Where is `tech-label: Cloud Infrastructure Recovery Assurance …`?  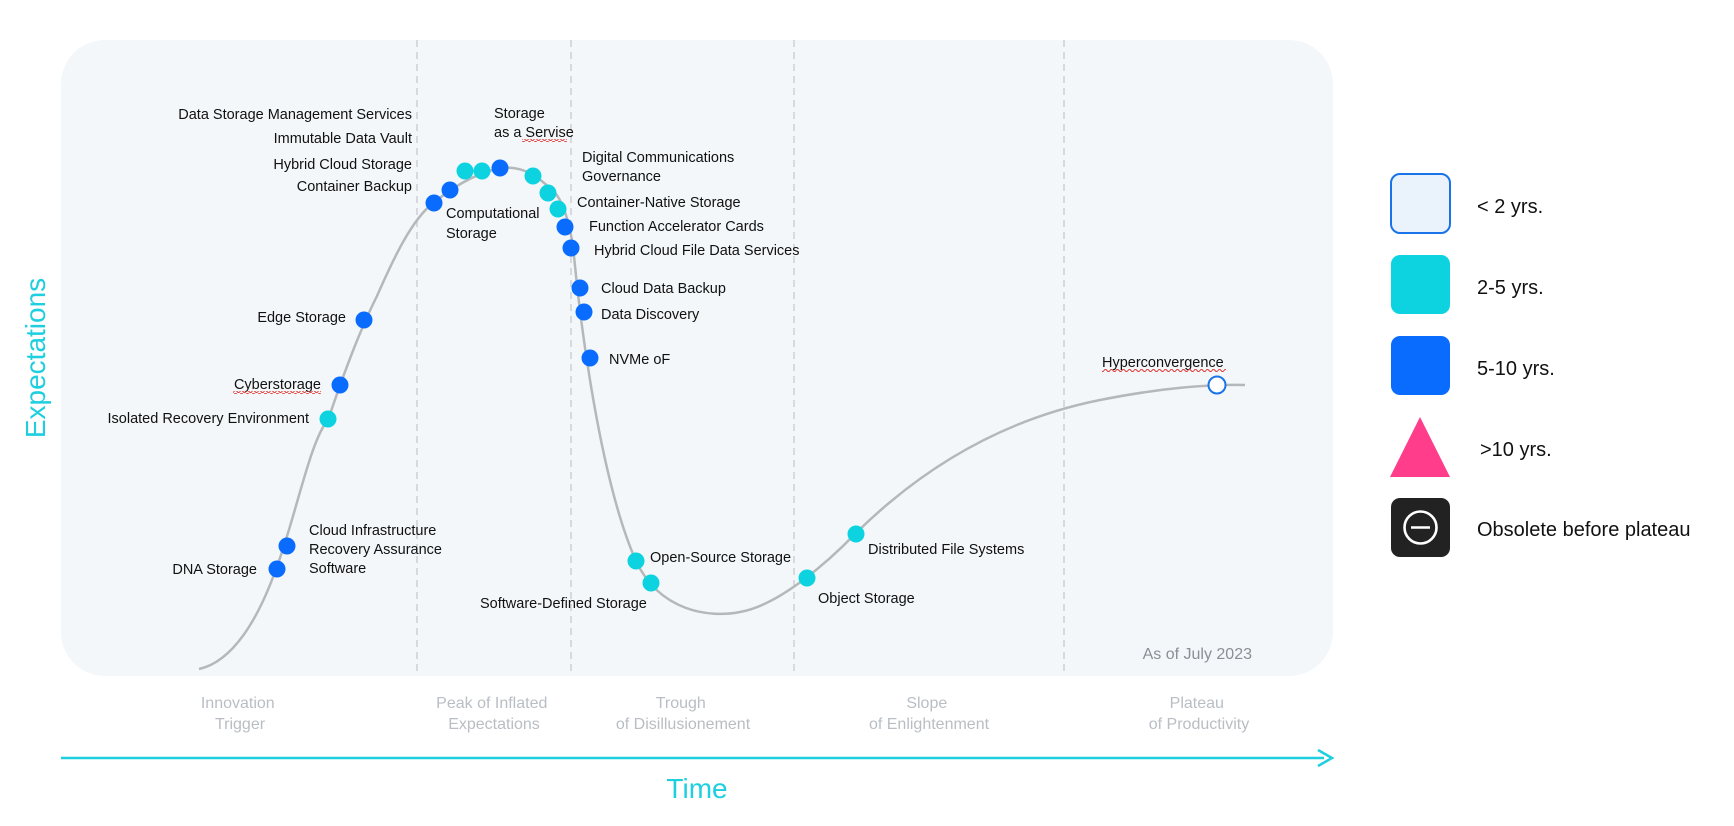 tech-label: Cloud Infrastructure Recovery Assurance … is located at coordinates (377, 550).